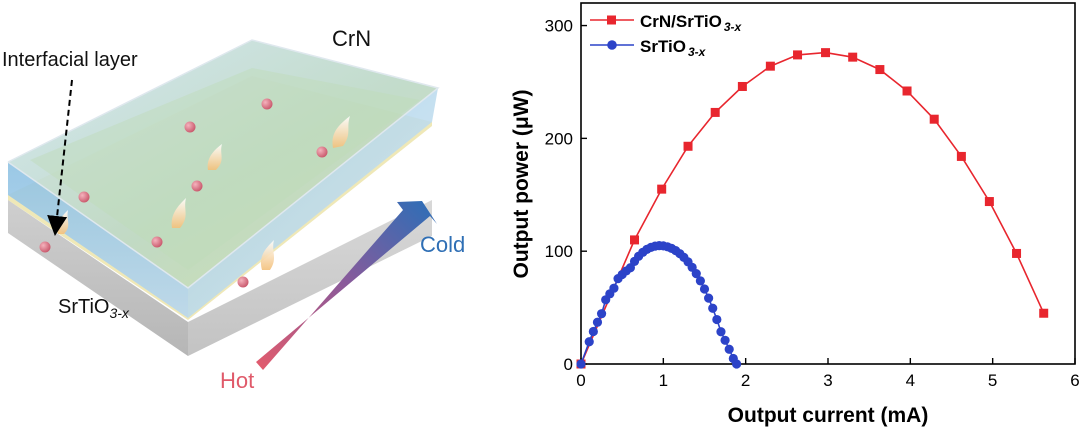 The image size is (1080, 430). What do you see at coordinates (827, 380) in the screenshot?
I see `x-tick-label: 3` at bounding box center [827, 380].